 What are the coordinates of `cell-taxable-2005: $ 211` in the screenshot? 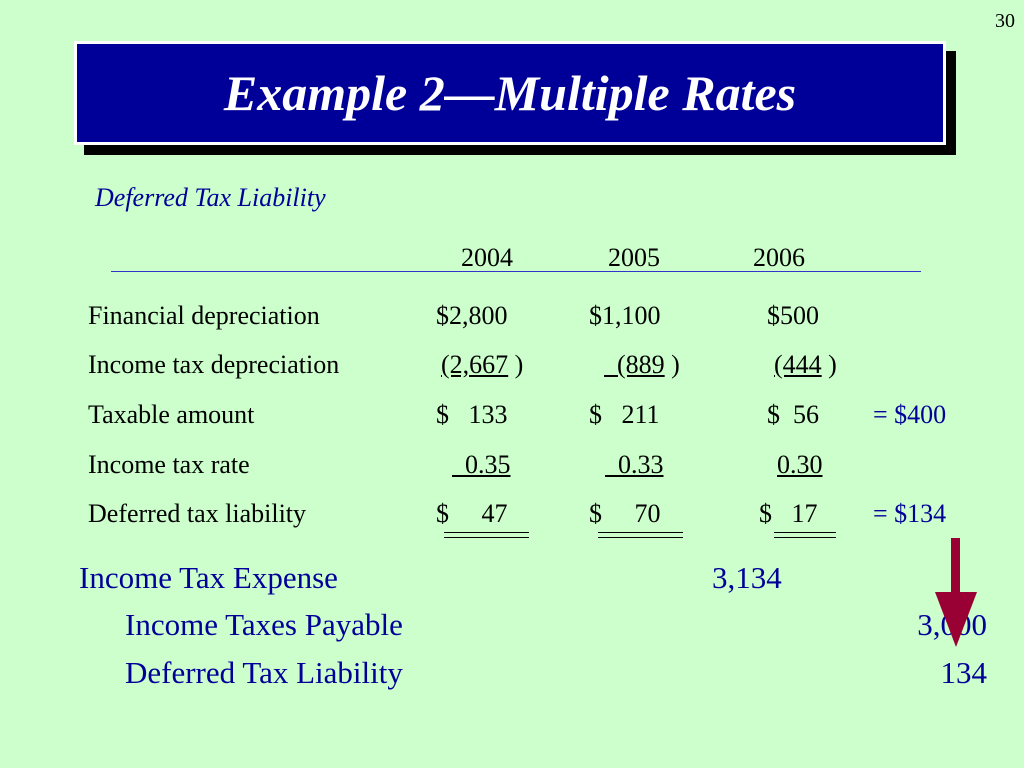 It's located at (624, 414).